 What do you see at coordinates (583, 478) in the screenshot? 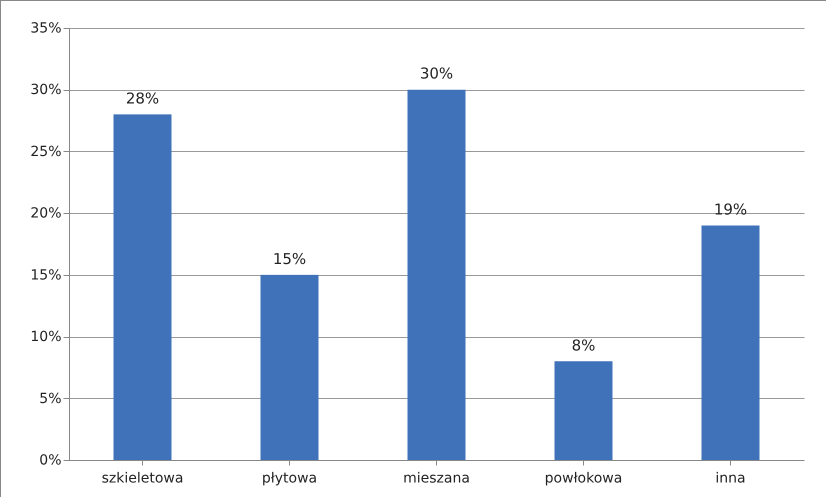
I see `x-tick-label: powłokowa` at bounding box center [583, 478].